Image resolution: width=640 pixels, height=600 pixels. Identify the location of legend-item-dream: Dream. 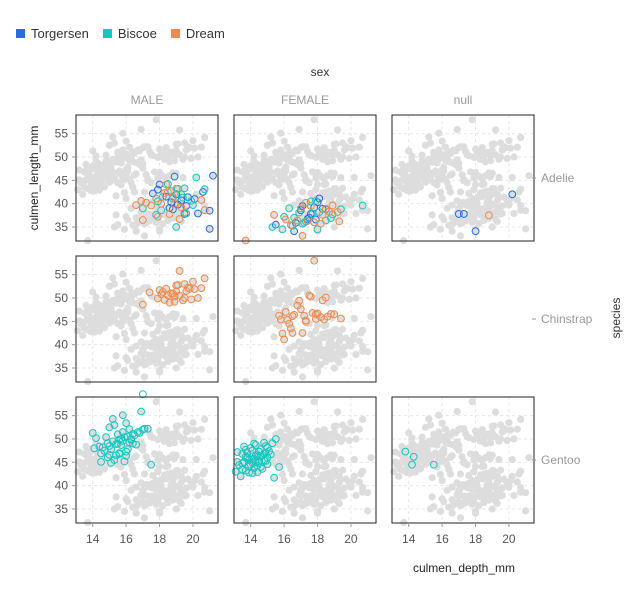
(197, 33).